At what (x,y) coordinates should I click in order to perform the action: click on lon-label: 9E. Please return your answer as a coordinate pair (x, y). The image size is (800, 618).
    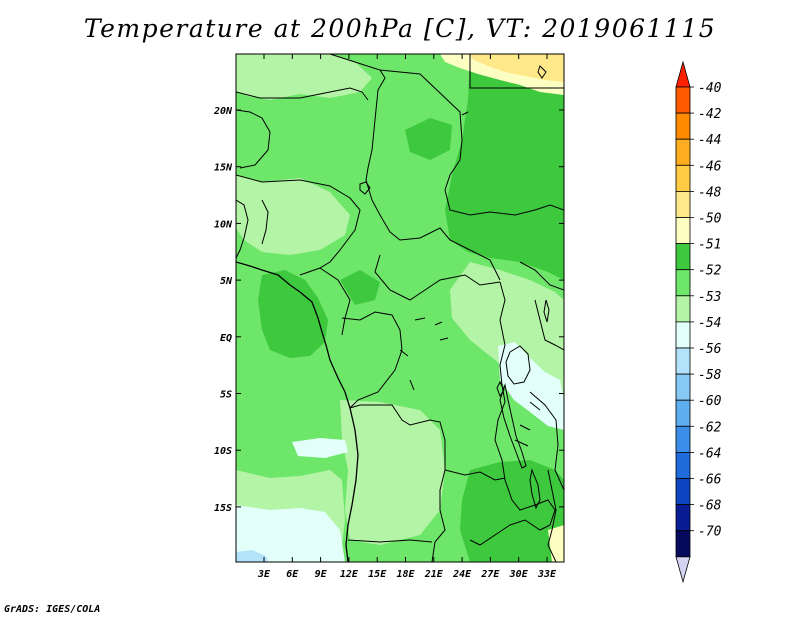
    Looking at the image, I should click on (321, 574).